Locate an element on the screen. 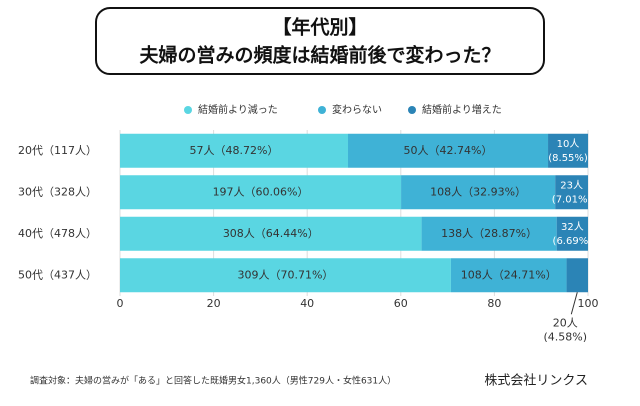  data-label: 138人（28.87%） is located at coordinates (489, 233).